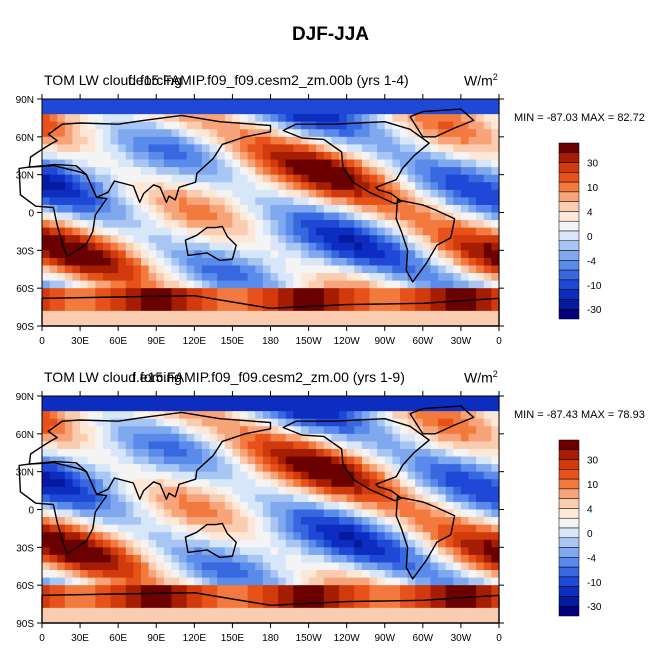 The height and width of the screenshot is (665, 661). I want to click on figure-title: DJF-JJA, so click(330, 34).